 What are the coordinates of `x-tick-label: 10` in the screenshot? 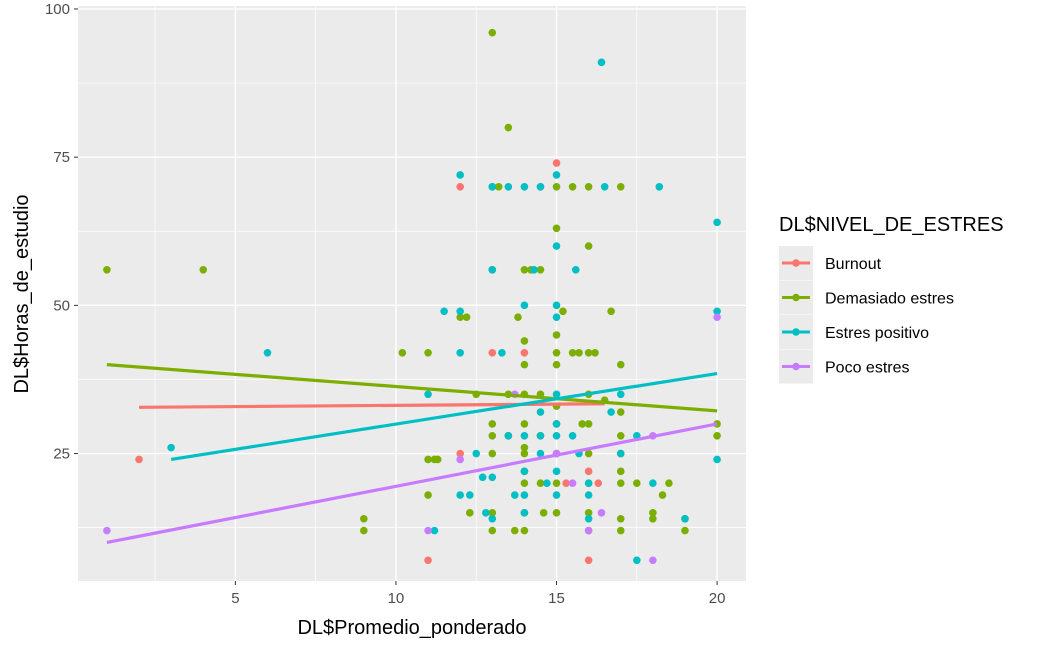 It's located at (396, 598).